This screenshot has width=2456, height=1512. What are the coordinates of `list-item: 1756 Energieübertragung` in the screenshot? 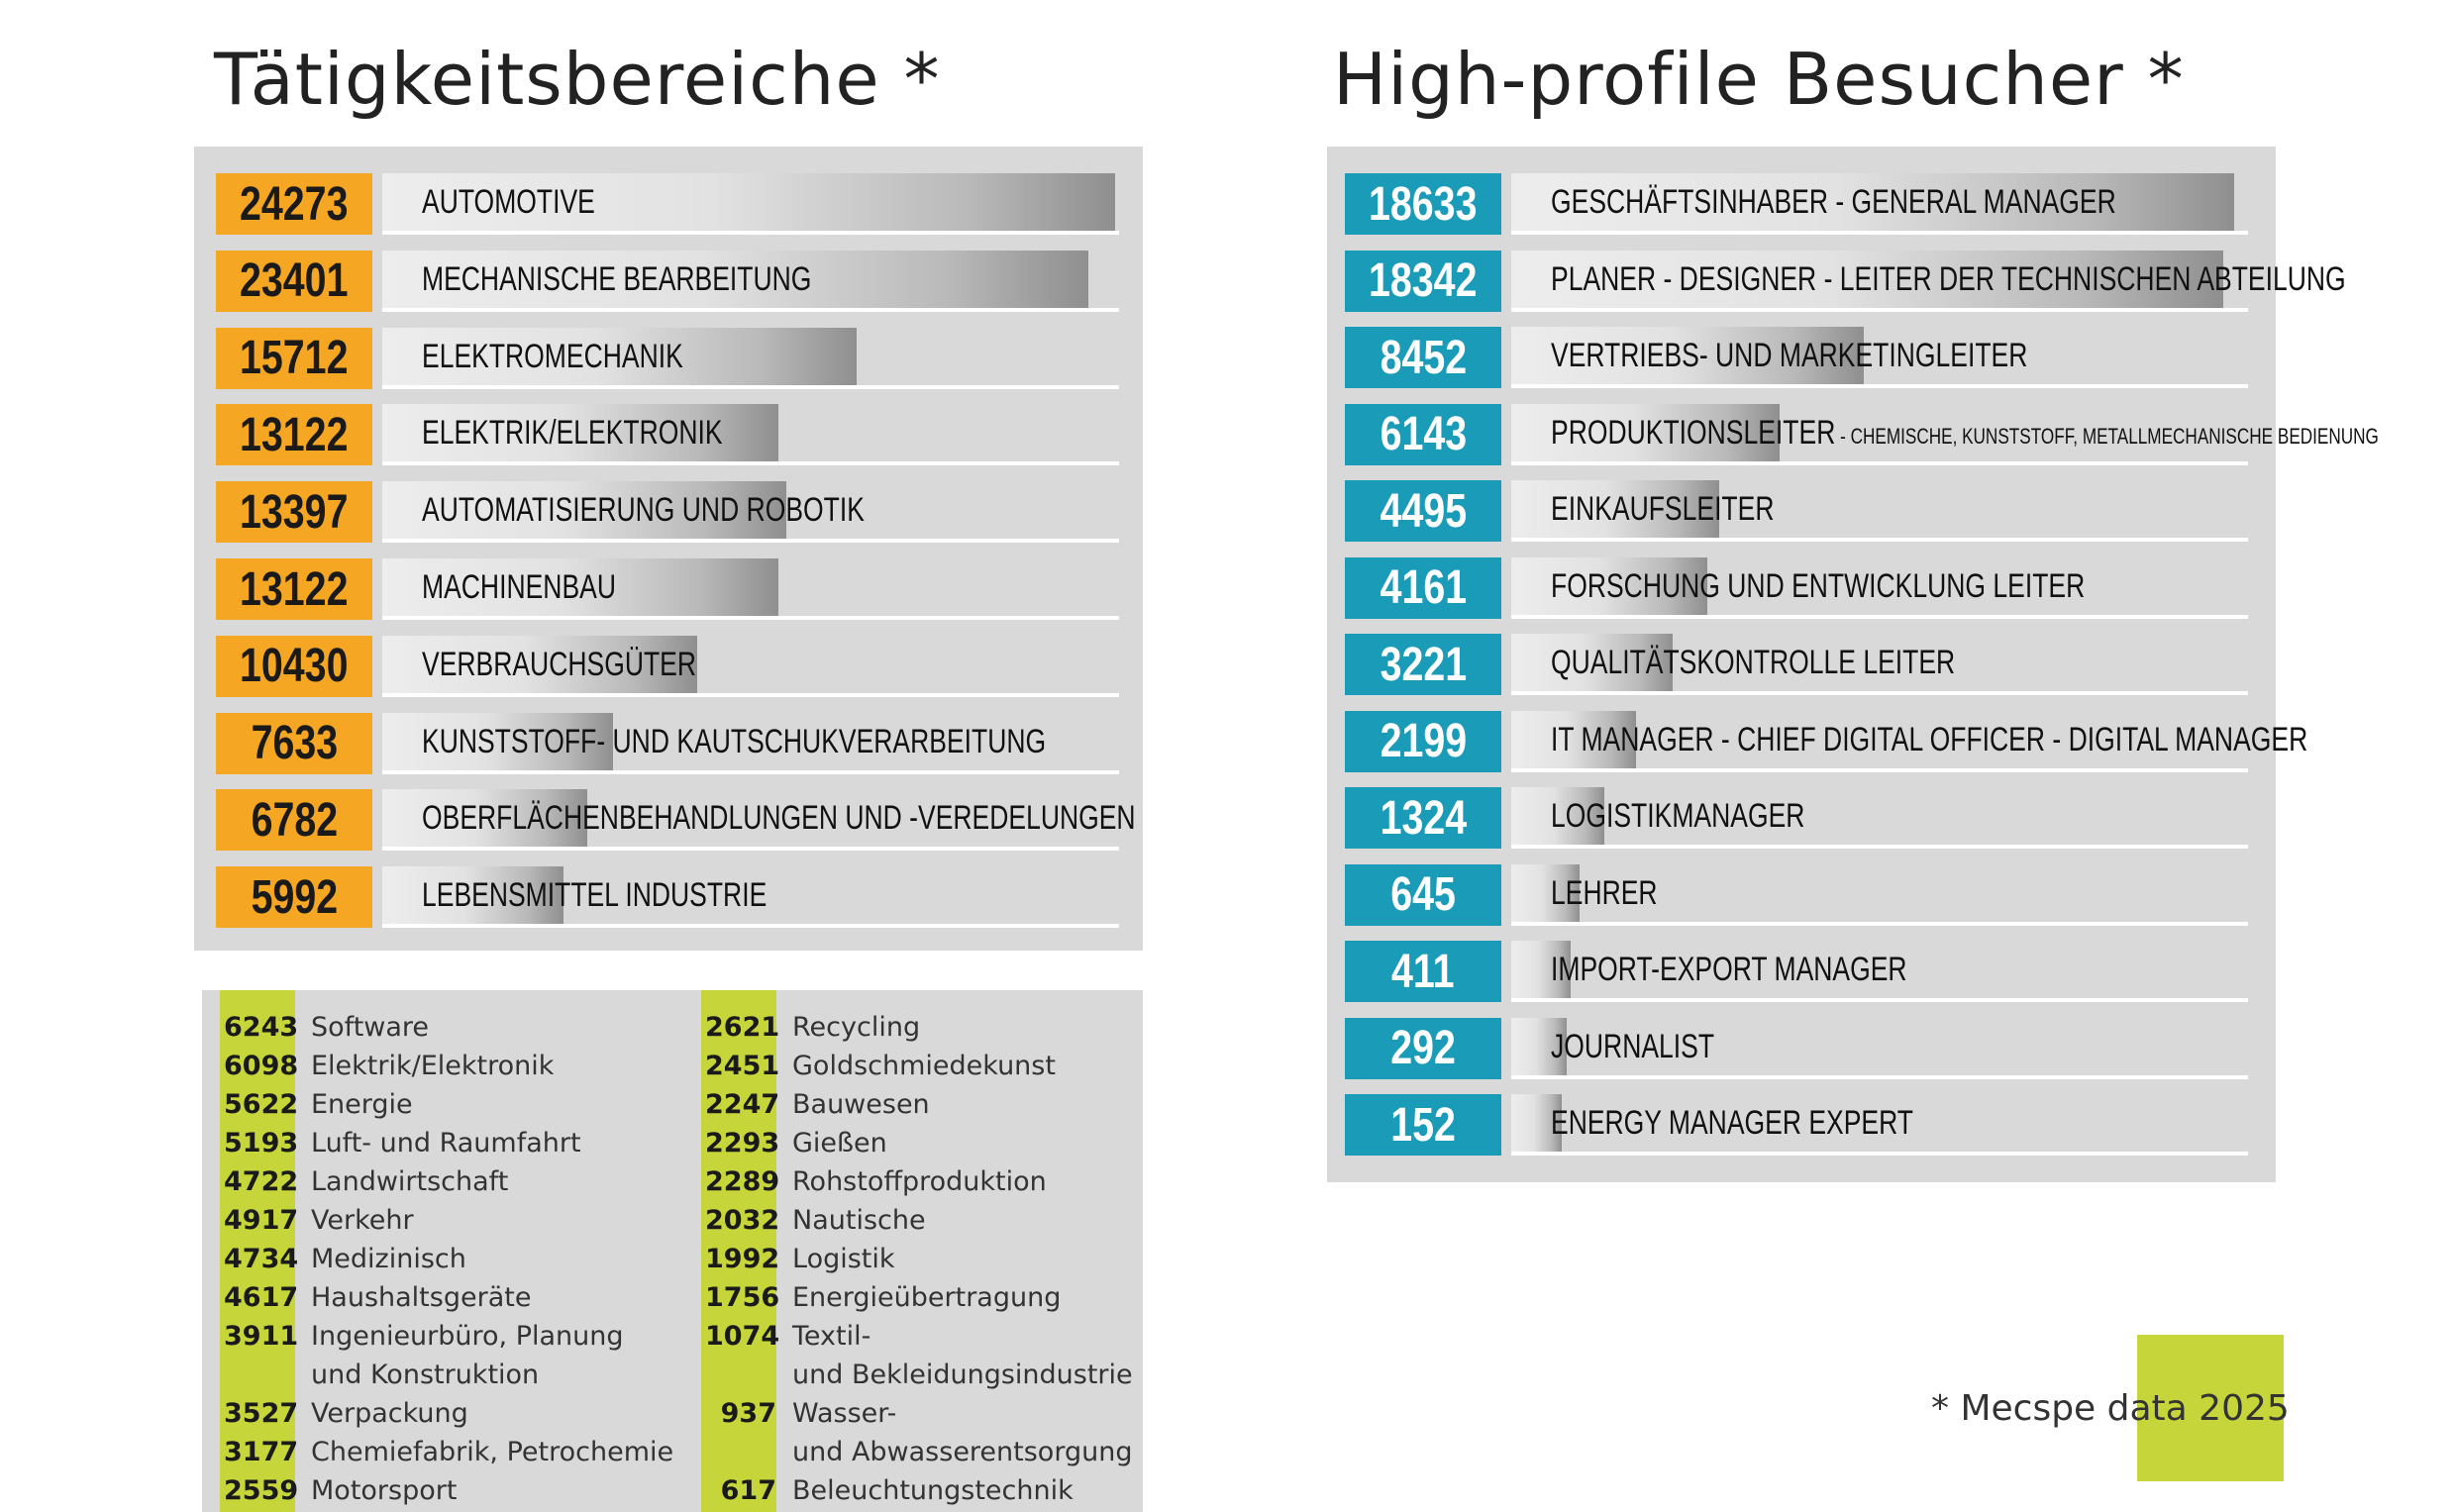 It's located at (918, 1297).